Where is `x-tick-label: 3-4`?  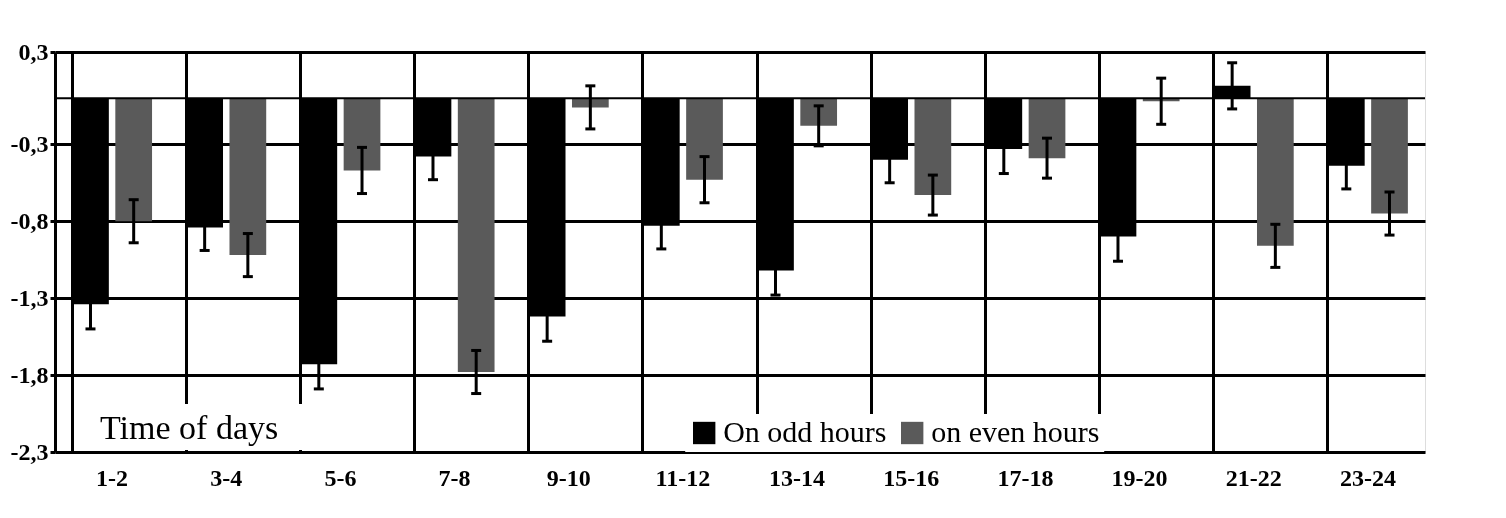 x-tick-label: 3-4 is located at coordinates (226, 477).